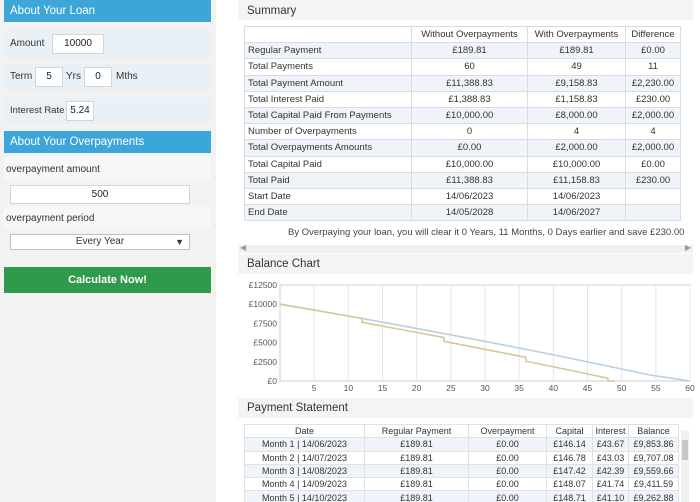 Image resolution: width=700 pixels, height=502 pixels. What do you see at coordinates (465, 408) in the screenshot?
I see `payment-statement-title-bar` at bounding box center [465, 408].